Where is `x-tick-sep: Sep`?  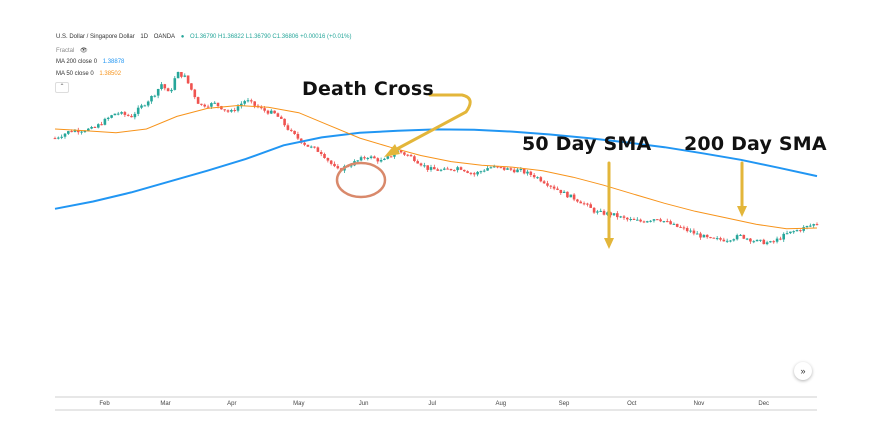 x-tick-sep: Sep is located at coordinates (564, 404).